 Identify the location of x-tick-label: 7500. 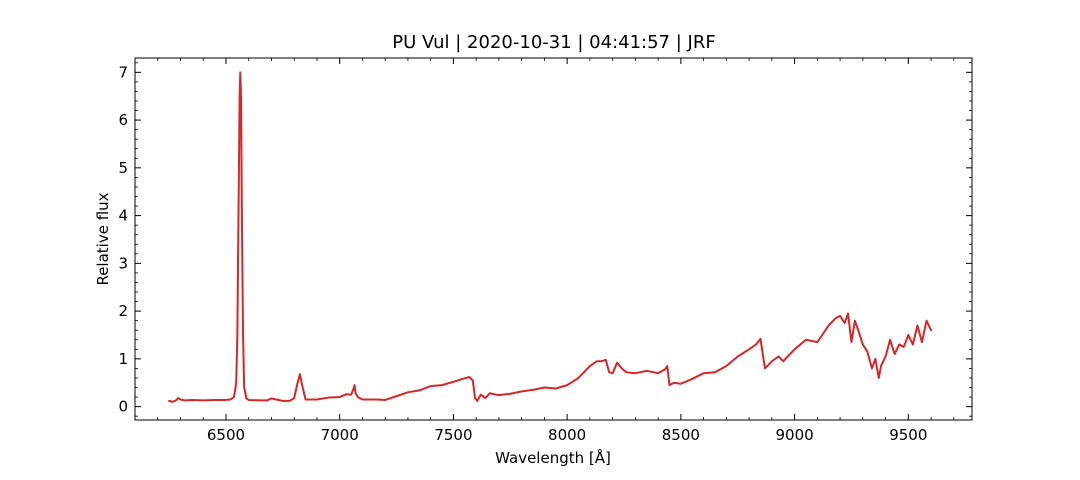
(453, 435).